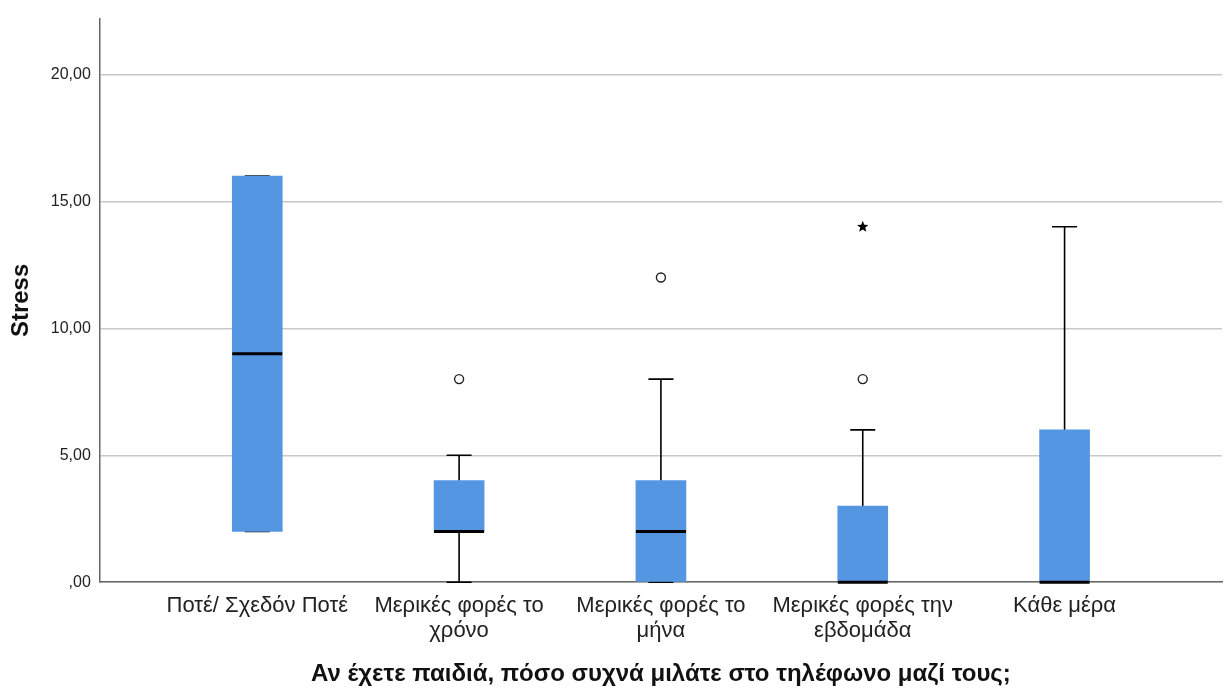 The image size is (1224, 691). What do you see at coordinates (661, 673) in the screenshot?
I see `x-axis-title: Αν έχετε παιδιά, πόσο συχνά μιλάτε στο τηλέφωνο μαζί τους;` at bounding box center [661, 673].